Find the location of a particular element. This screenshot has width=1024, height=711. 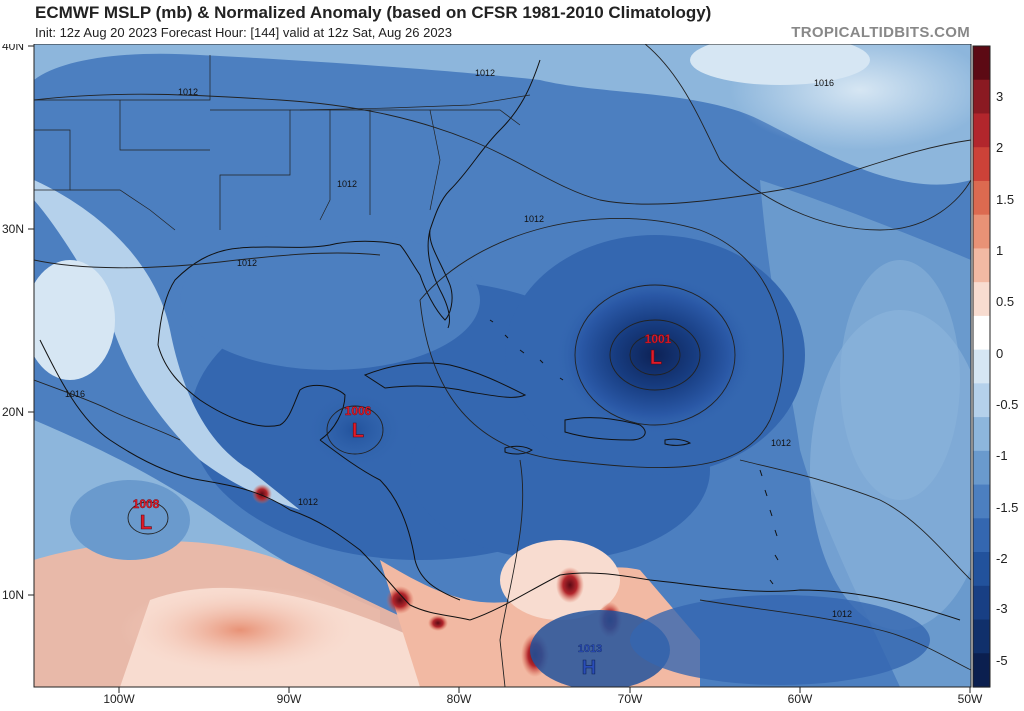

longitude-axis: 100W 90W 80W 70W 60W 50W is located at coordinates (543, 696).